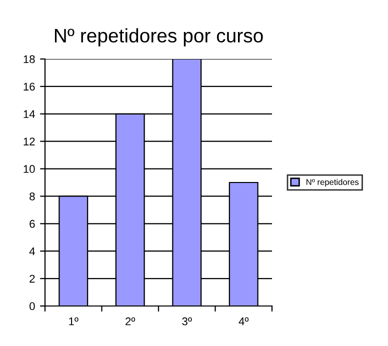  What do you see at coordinates (187, 321) in the screenshot?
I see `x-tick-label: 3º` at bounding box center [187, 321].